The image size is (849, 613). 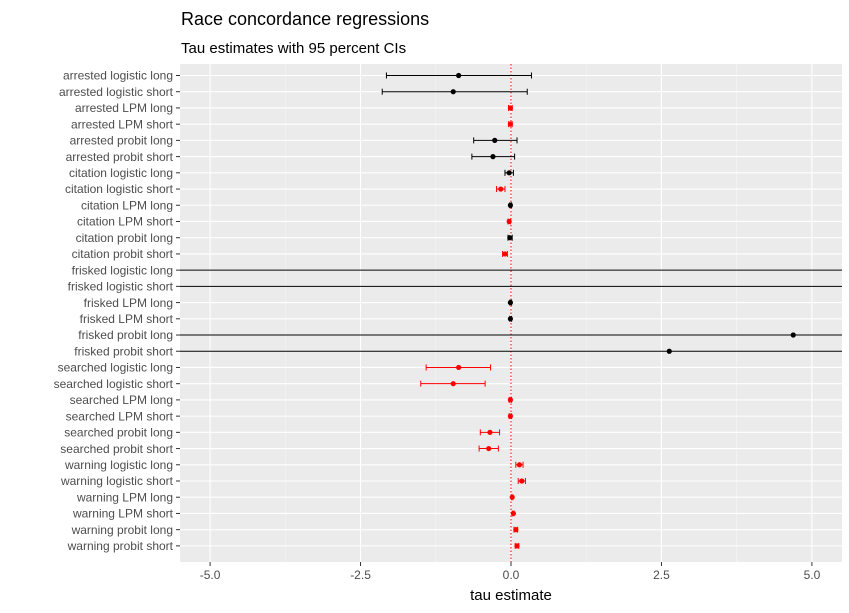 I want to click on y-tick-label: frisked logistic short, so click(x=121, y=287).